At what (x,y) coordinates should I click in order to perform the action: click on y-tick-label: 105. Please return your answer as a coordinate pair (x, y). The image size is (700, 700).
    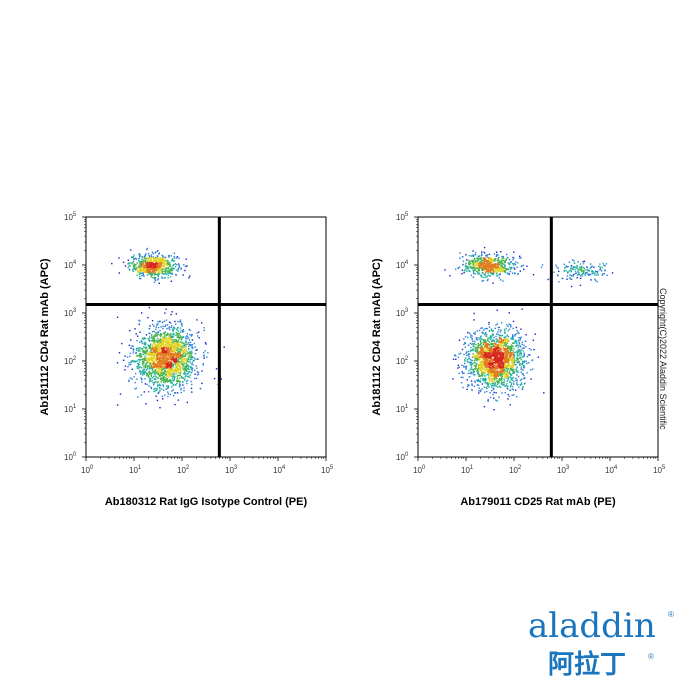
    Looking at the image, I should click on (70, 217).